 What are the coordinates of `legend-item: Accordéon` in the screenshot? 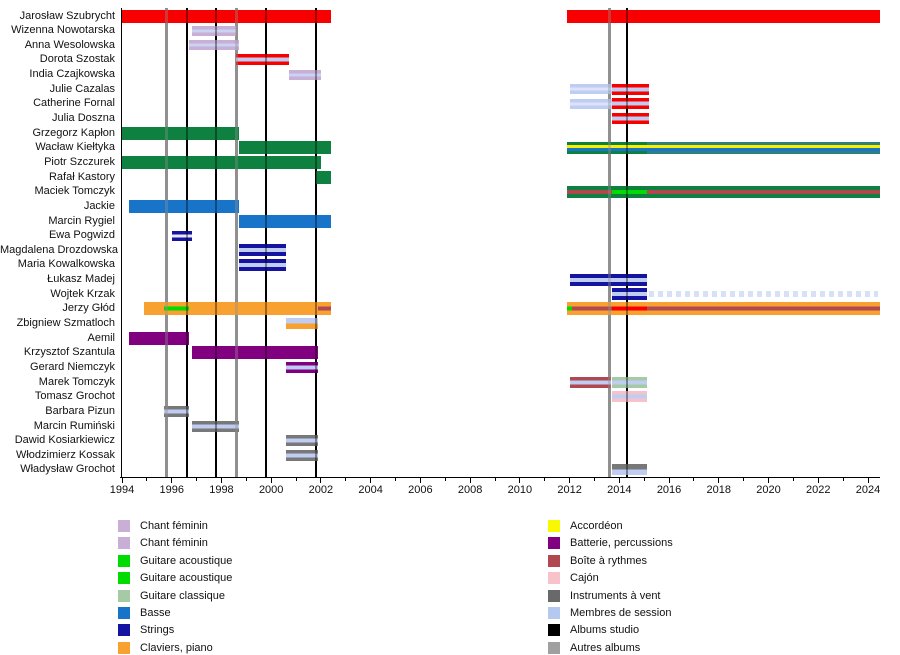 It's located at (648, 526).